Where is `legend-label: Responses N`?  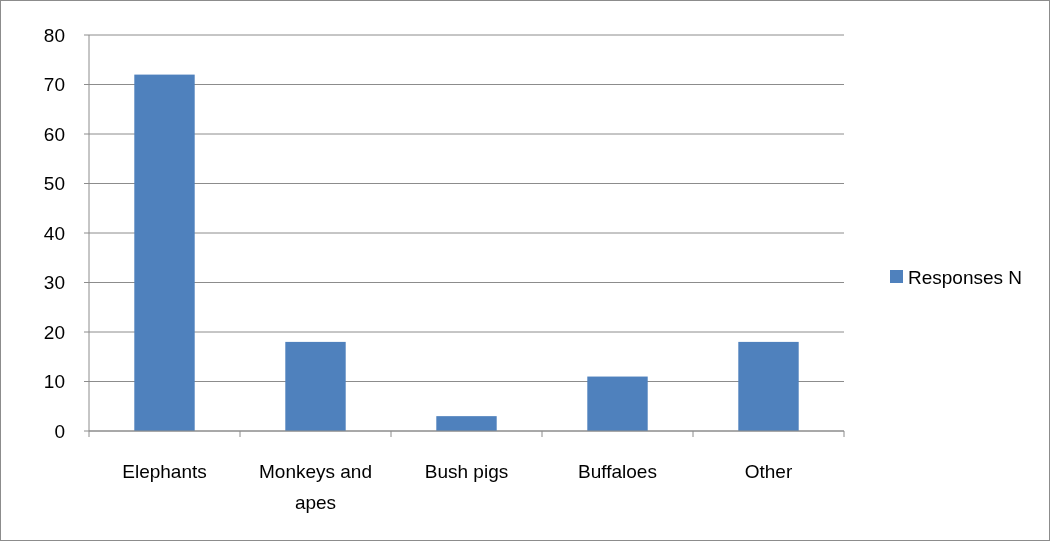
legend-label: Responses N is located at coordinates (965, 277).